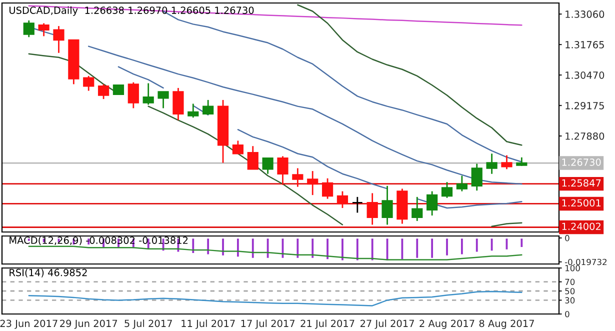 This screenshot has height=331, width=615. Describe the element at coordinates (572, 268) in the screenshot. I see `y-tick-label: 100` at that location.